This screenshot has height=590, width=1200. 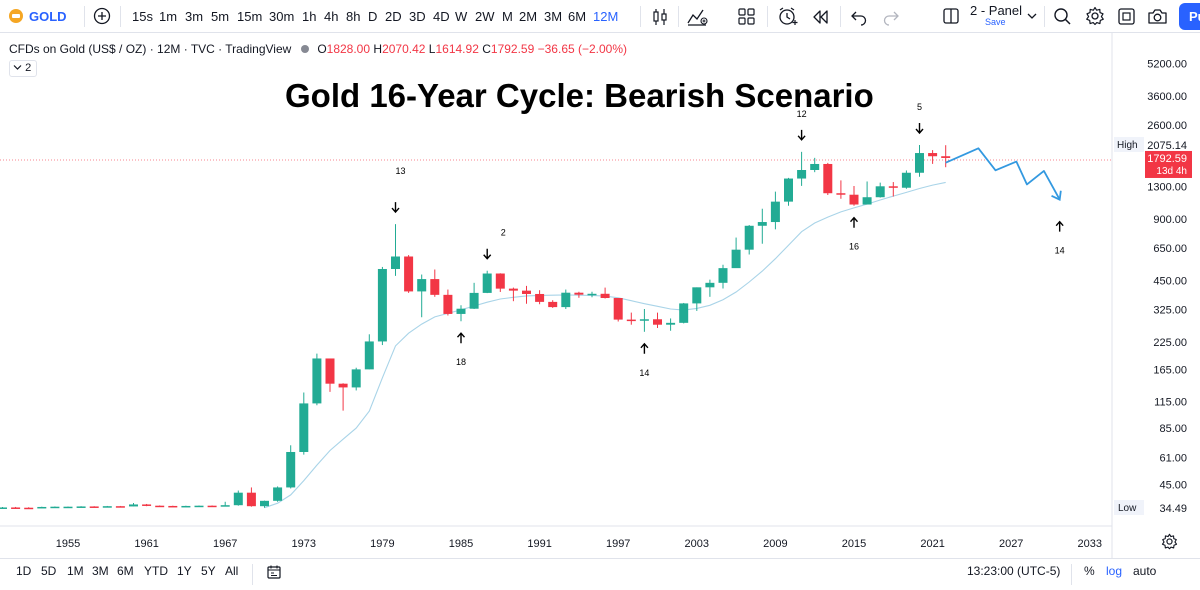 I want to click on candle-1975, so click(x=330, y=375).